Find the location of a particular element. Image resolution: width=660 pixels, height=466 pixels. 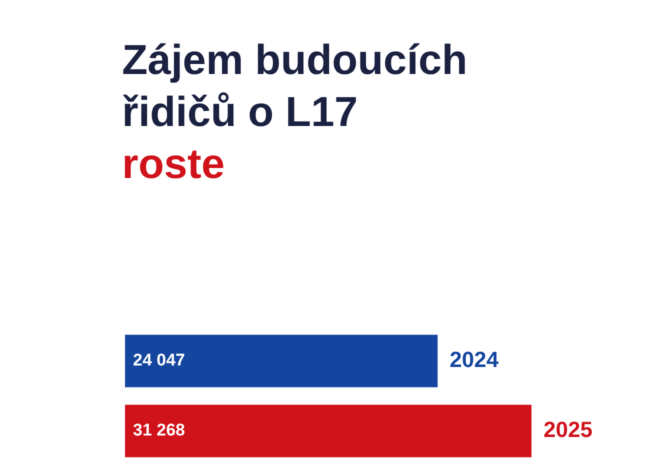

data-label: 31 268 is located at coordinates (159, 430).